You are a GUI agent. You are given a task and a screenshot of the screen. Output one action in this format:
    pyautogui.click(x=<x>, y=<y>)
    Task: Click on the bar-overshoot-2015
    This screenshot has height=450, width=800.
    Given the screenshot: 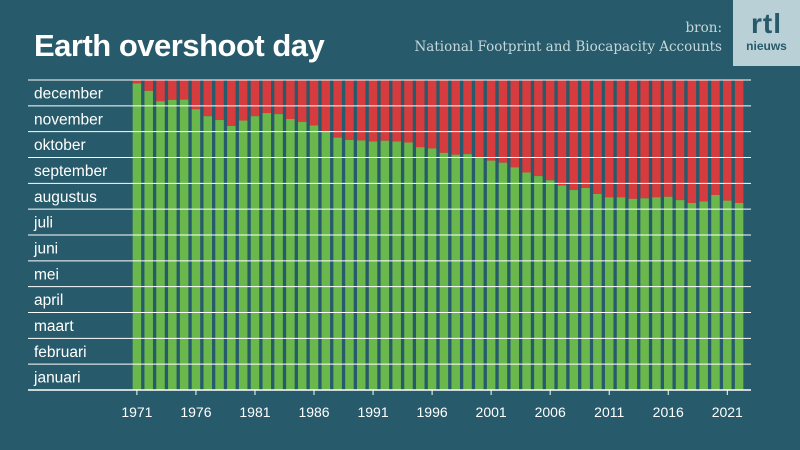 What is the action you would take?
    pyautogui.click(x=656, y=139)
    